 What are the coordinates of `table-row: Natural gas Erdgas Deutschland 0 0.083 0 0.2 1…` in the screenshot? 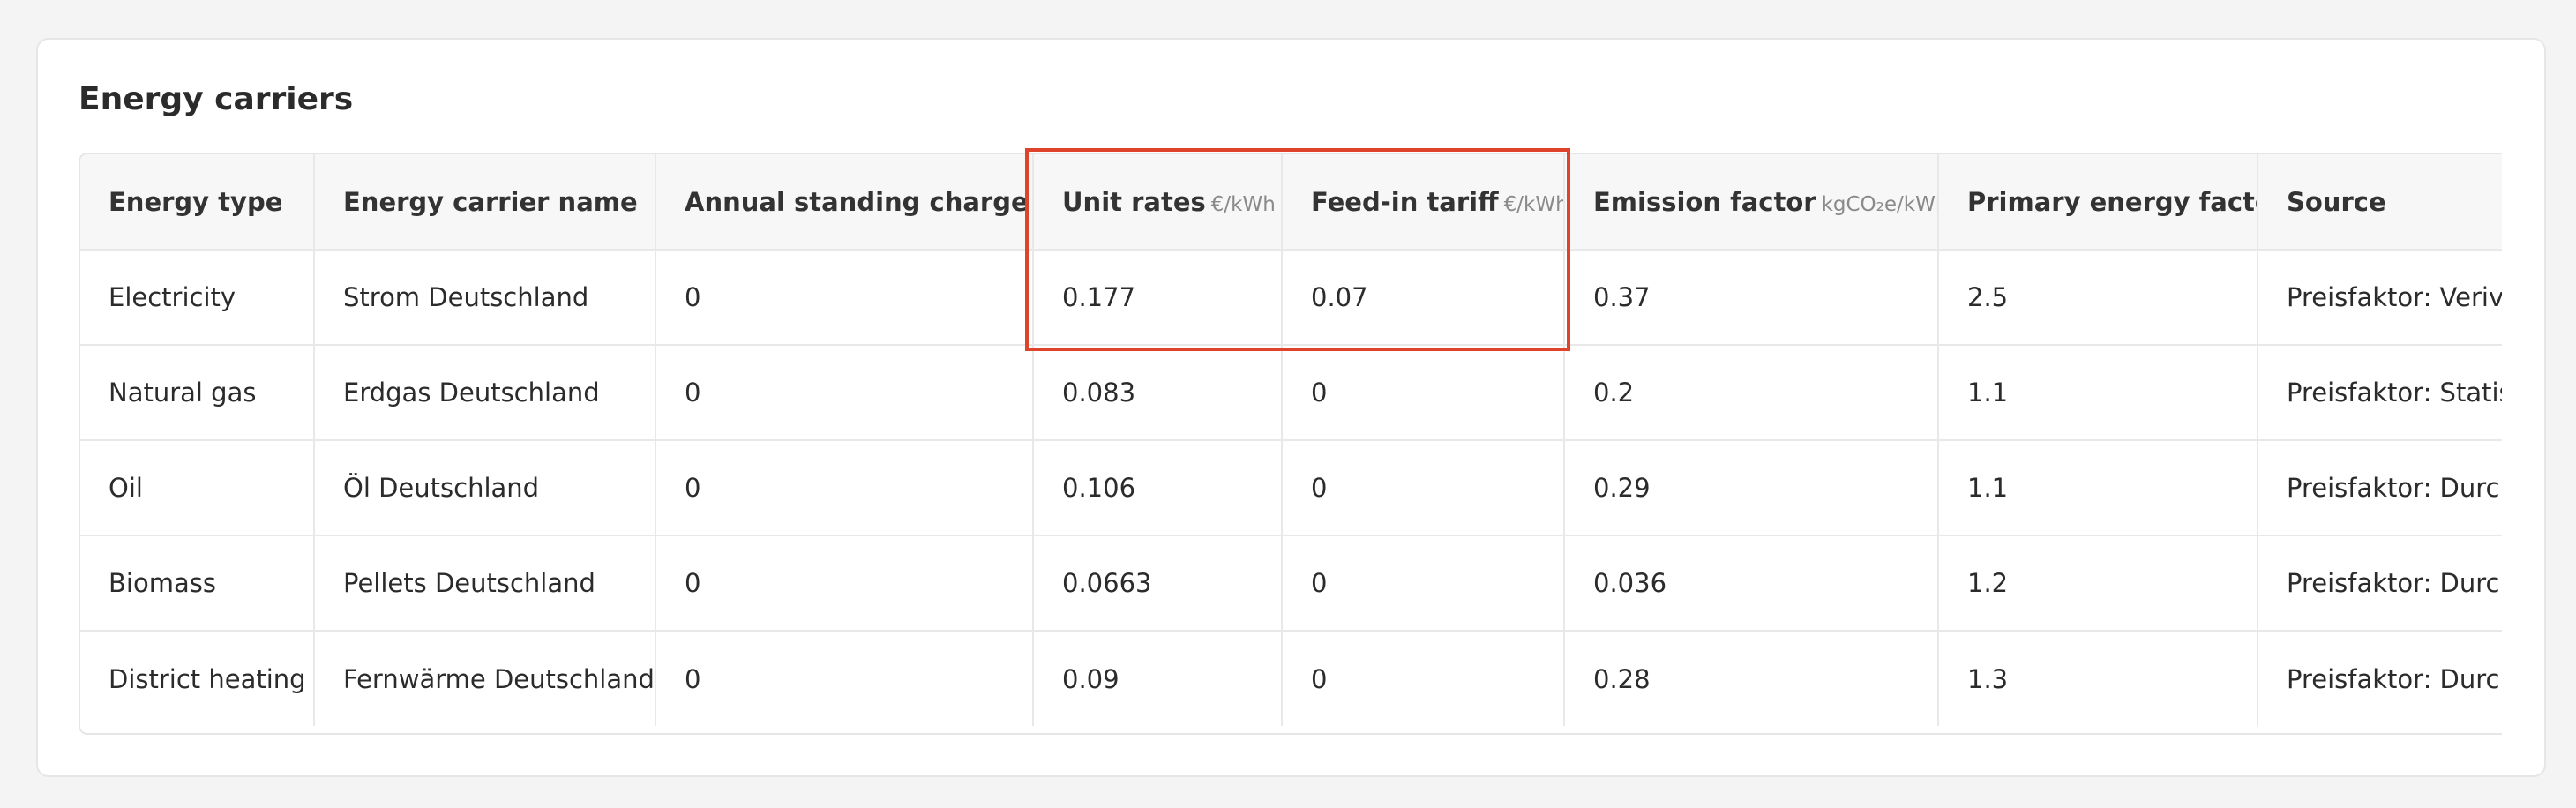 It's located at (1291, 393).